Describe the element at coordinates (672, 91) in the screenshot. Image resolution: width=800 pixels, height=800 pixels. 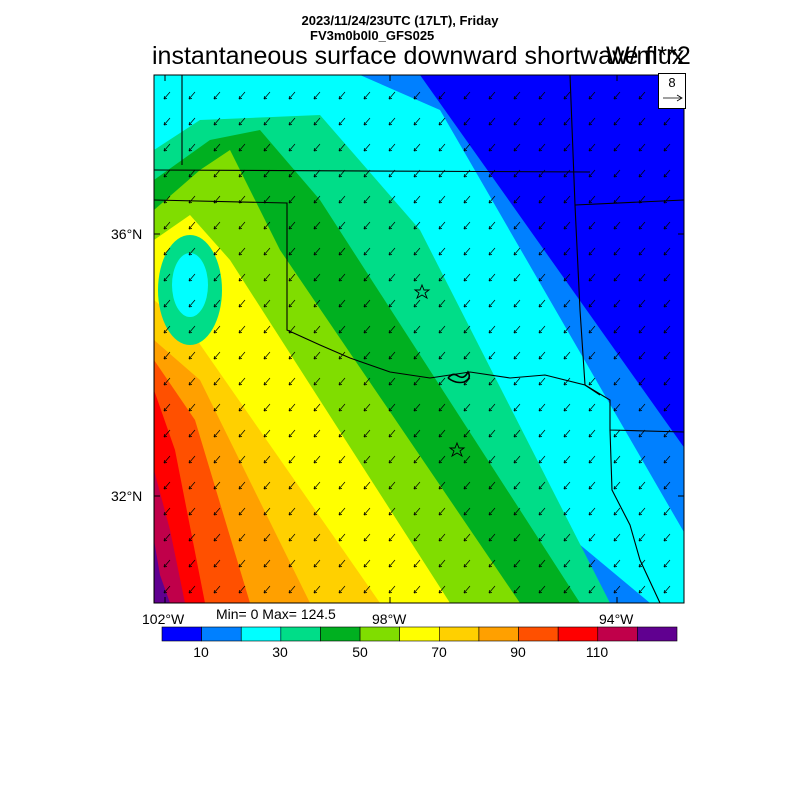
I see `vector-reference-box: 8` at that location.